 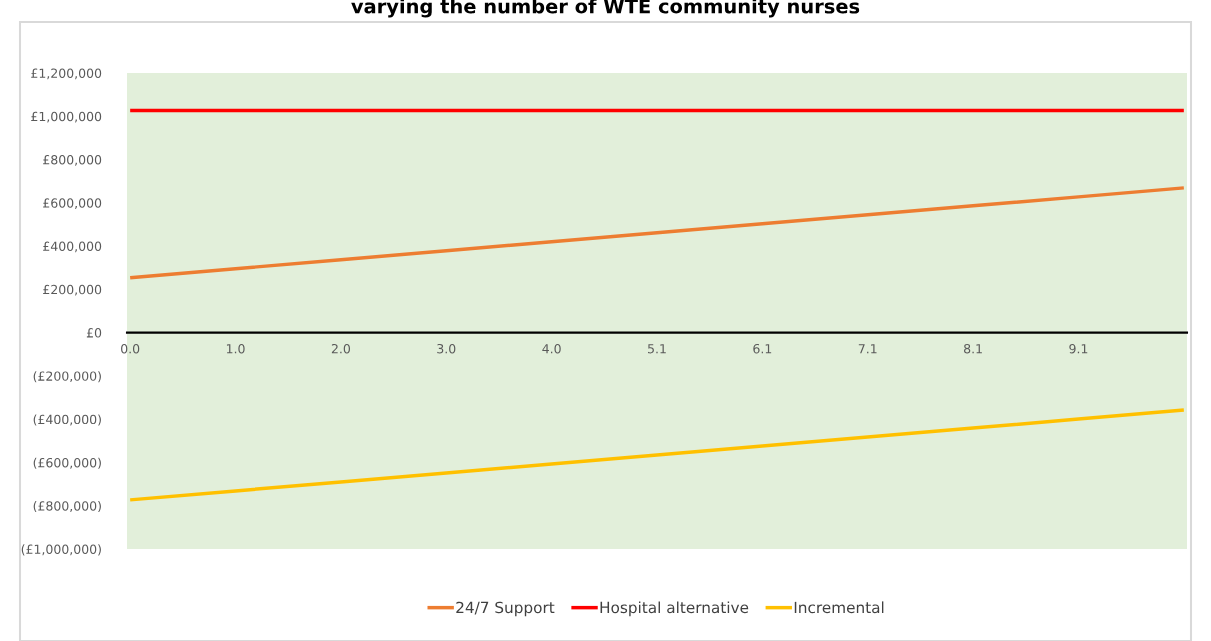 What do you see at coordinates (867, 349) in the screenshot?
I see `x-tick-label: 7.1` at bounding box center [867, 349].